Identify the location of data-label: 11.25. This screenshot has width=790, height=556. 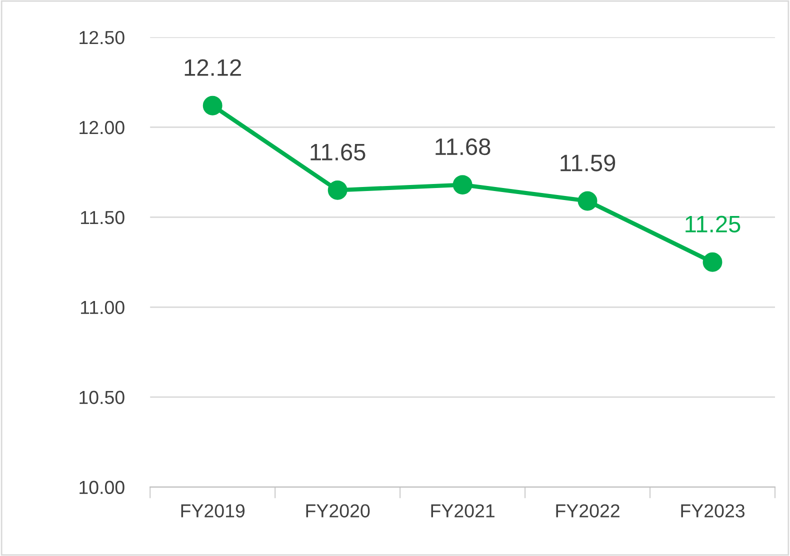
(713, 224).